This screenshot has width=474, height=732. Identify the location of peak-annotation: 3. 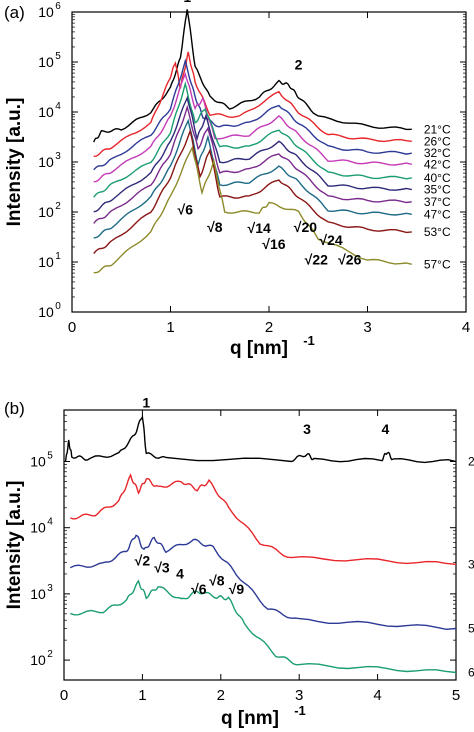
(307, 429).